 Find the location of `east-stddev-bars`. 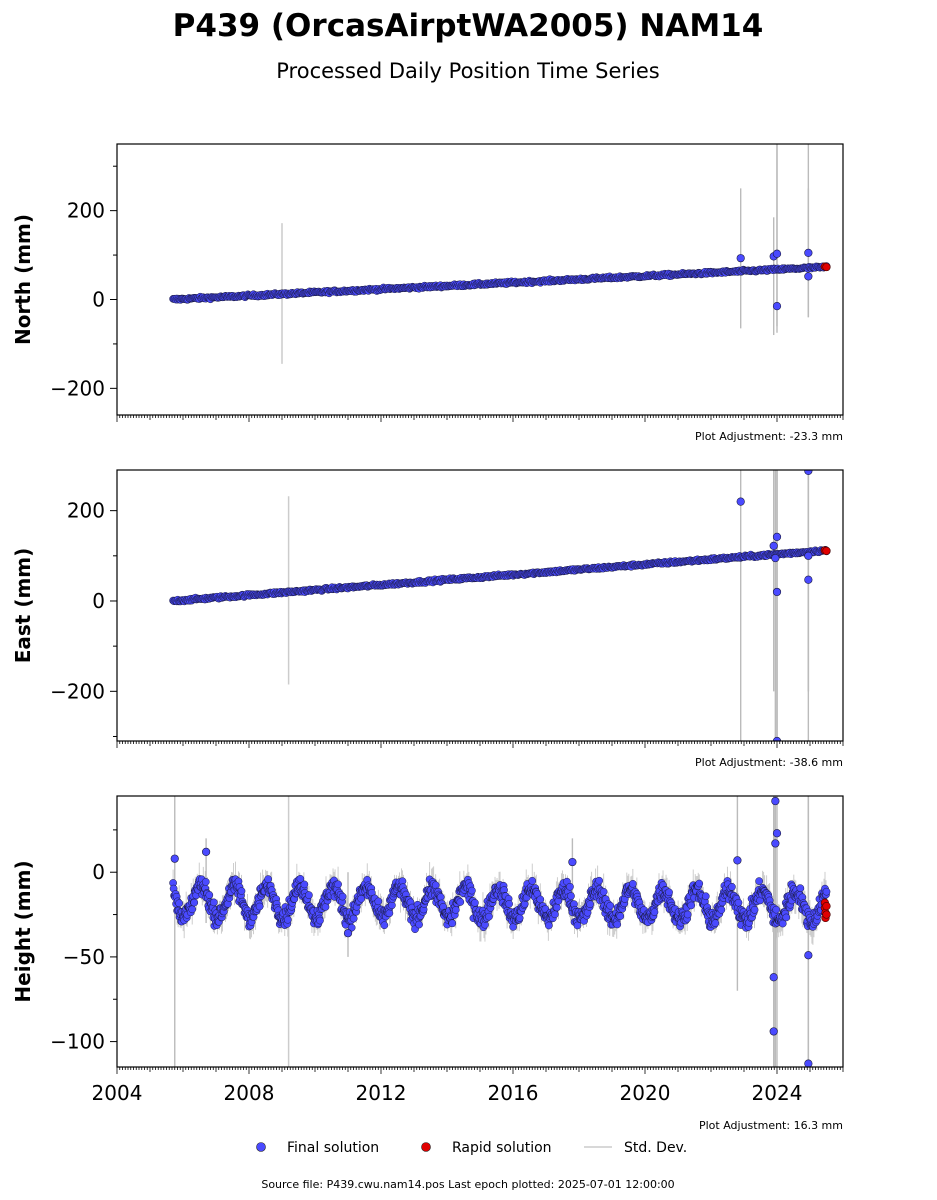

east-stddev-bars is located at coordinates (548, 605).